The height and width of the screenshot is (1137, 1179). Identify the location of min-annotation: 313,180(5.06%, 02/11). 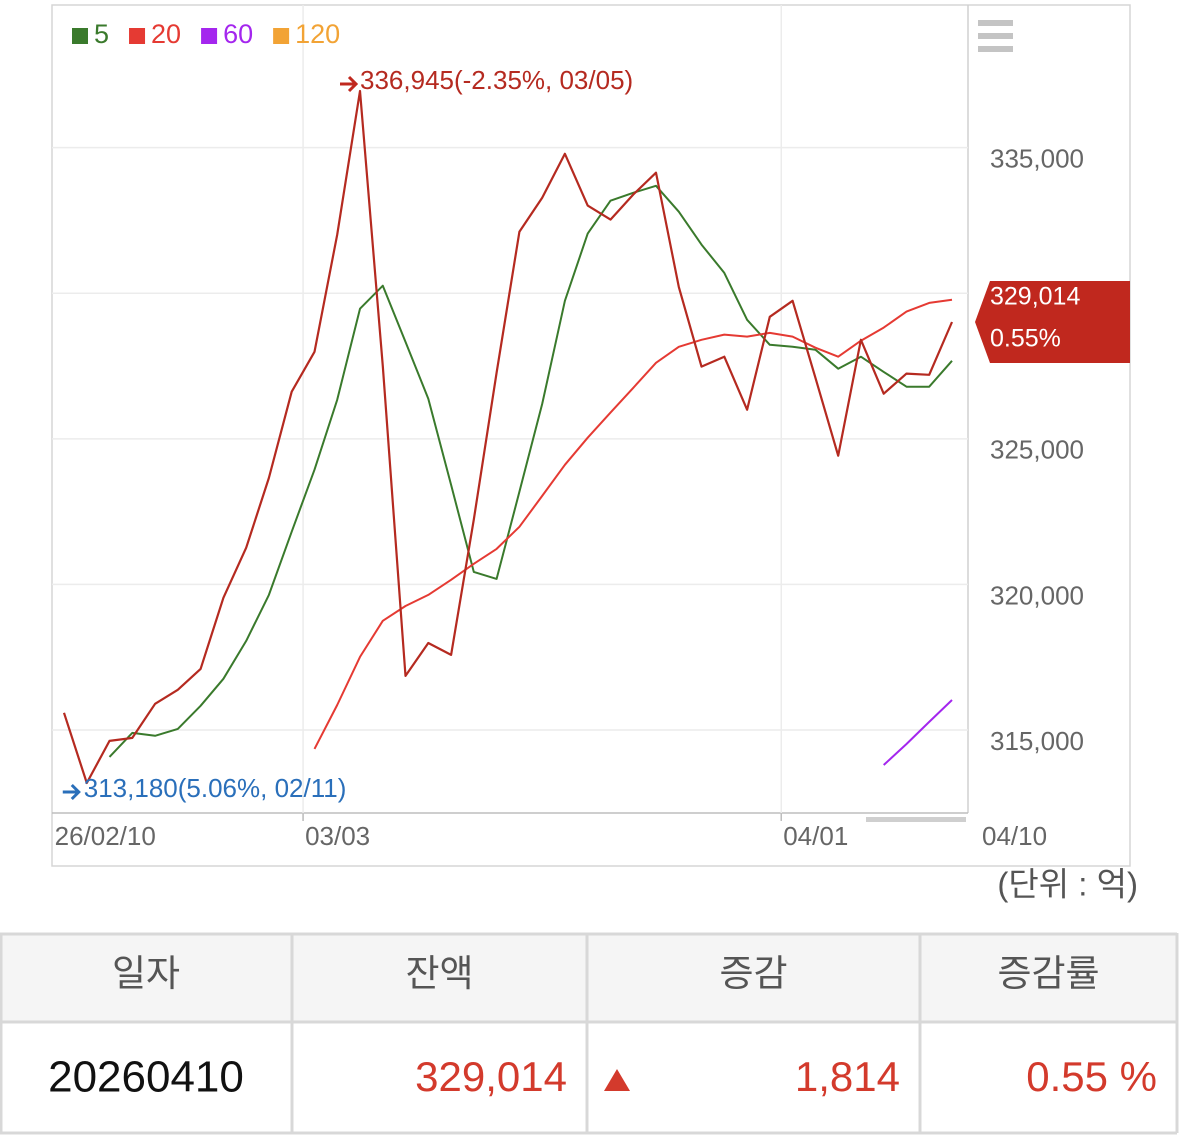
(215, 788).